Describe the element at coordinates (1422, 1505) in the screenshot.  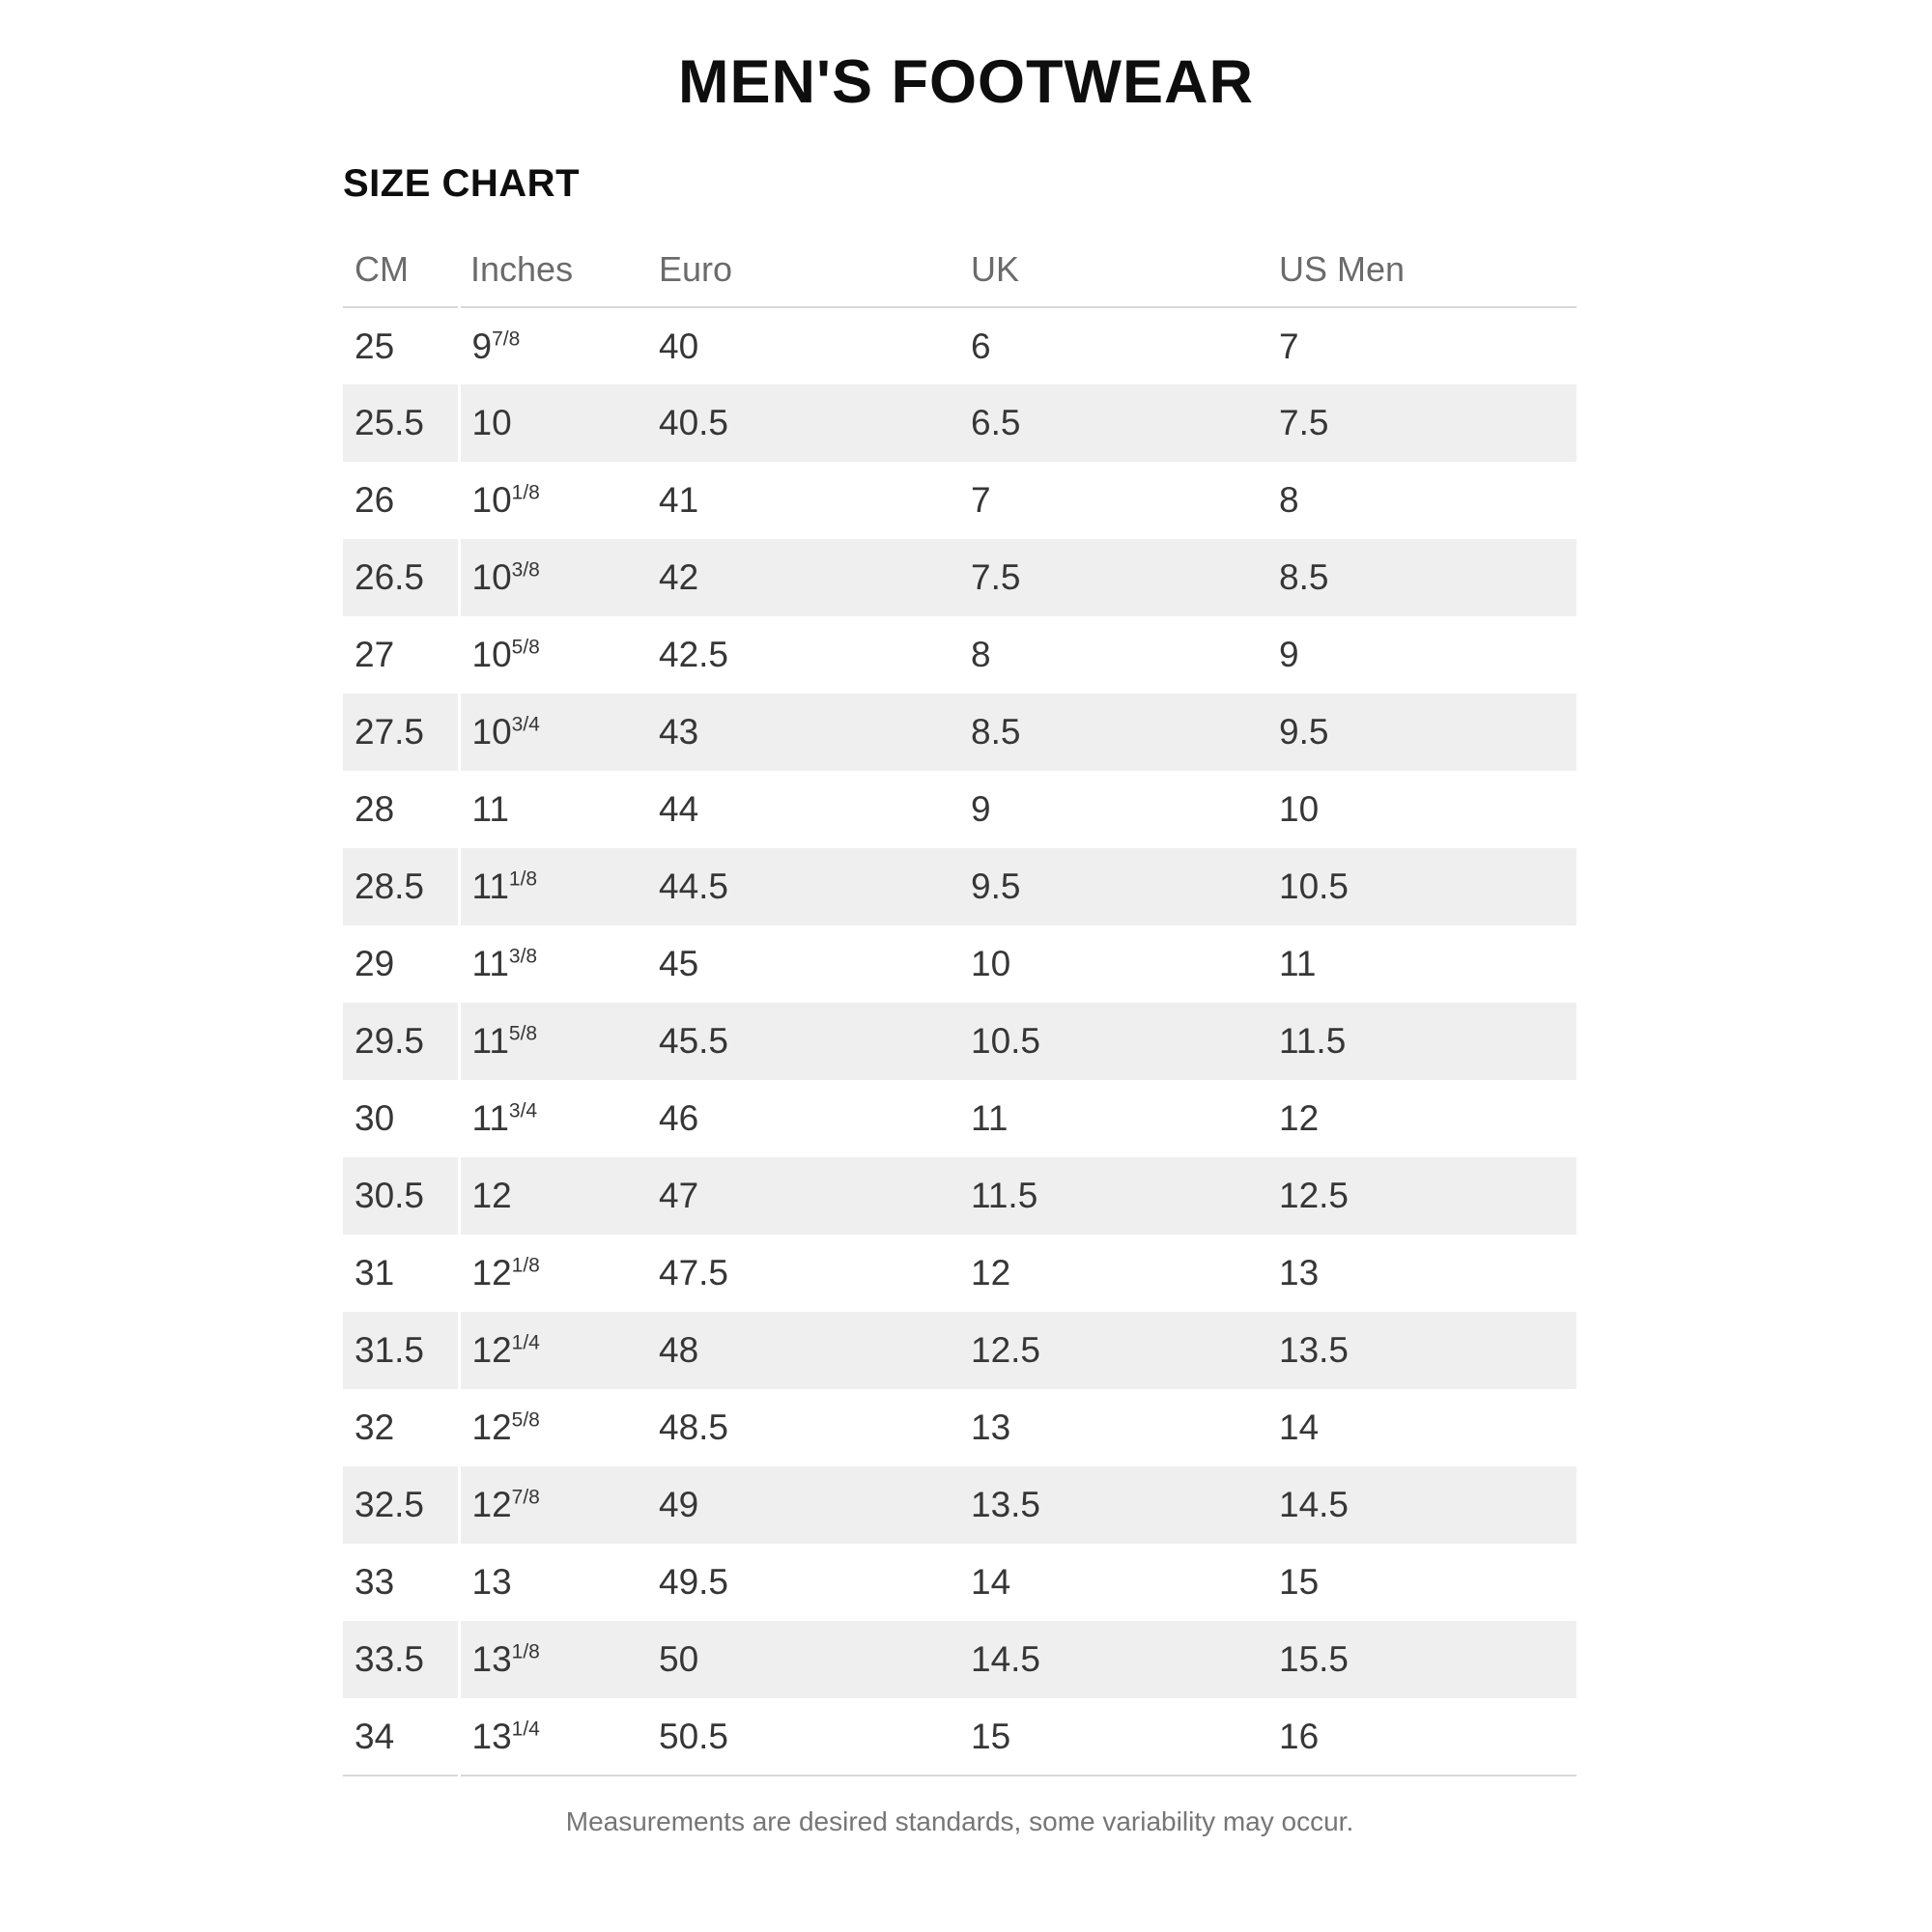
I see `table-cell: 14.5` at that location.